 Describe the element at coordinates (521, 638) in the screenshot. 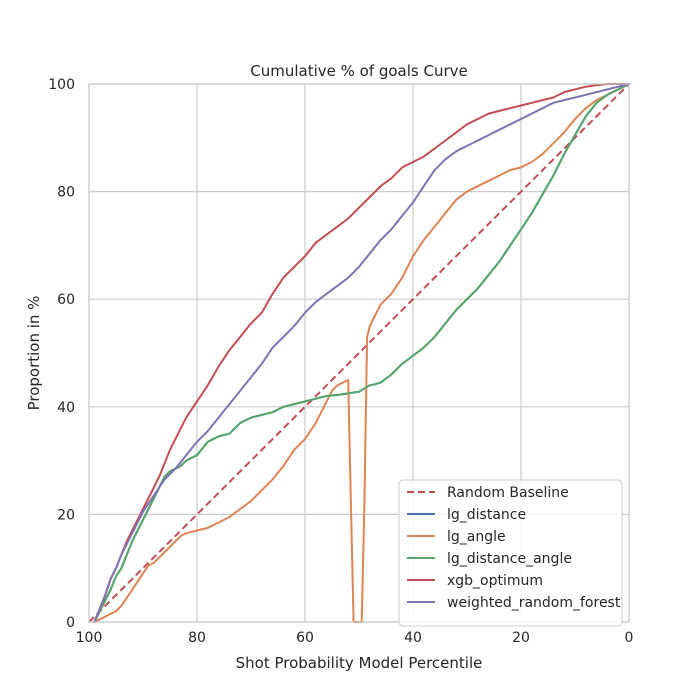

I see `x-tick-label: 20` at that location.